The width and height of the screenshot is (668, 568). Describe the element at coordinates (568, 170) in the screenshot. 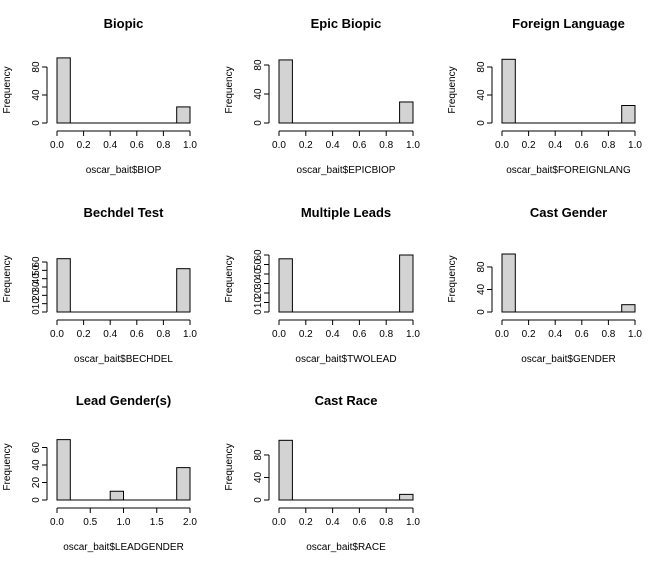

I see `x-axis-label: oscar_bait$FOREIGNLANG` at that location.